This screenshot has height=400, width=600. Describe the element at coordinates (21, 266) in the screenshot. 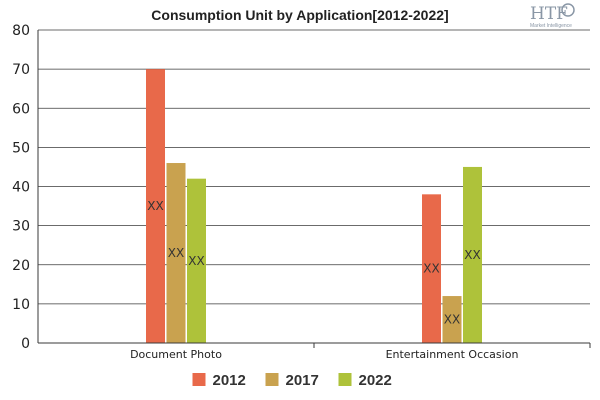

I see `y-tick-label: 20` at that location.